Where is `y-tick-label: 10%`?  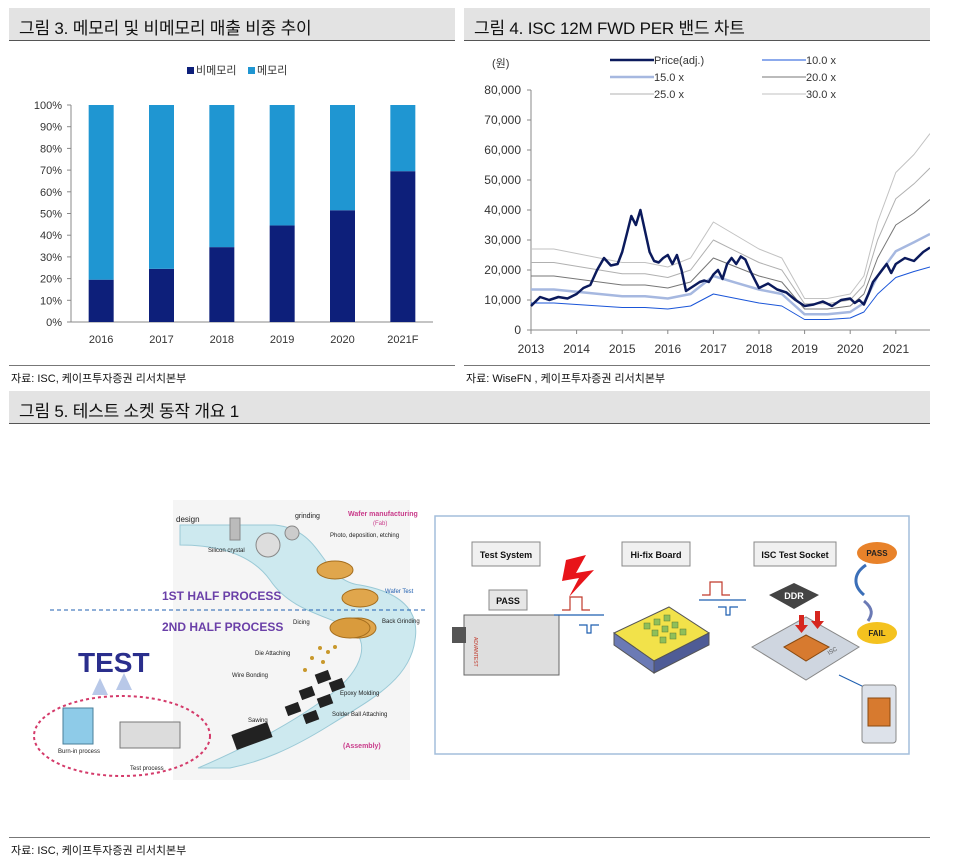
y-tick-label: 10% is located at coordinates (51, 301).